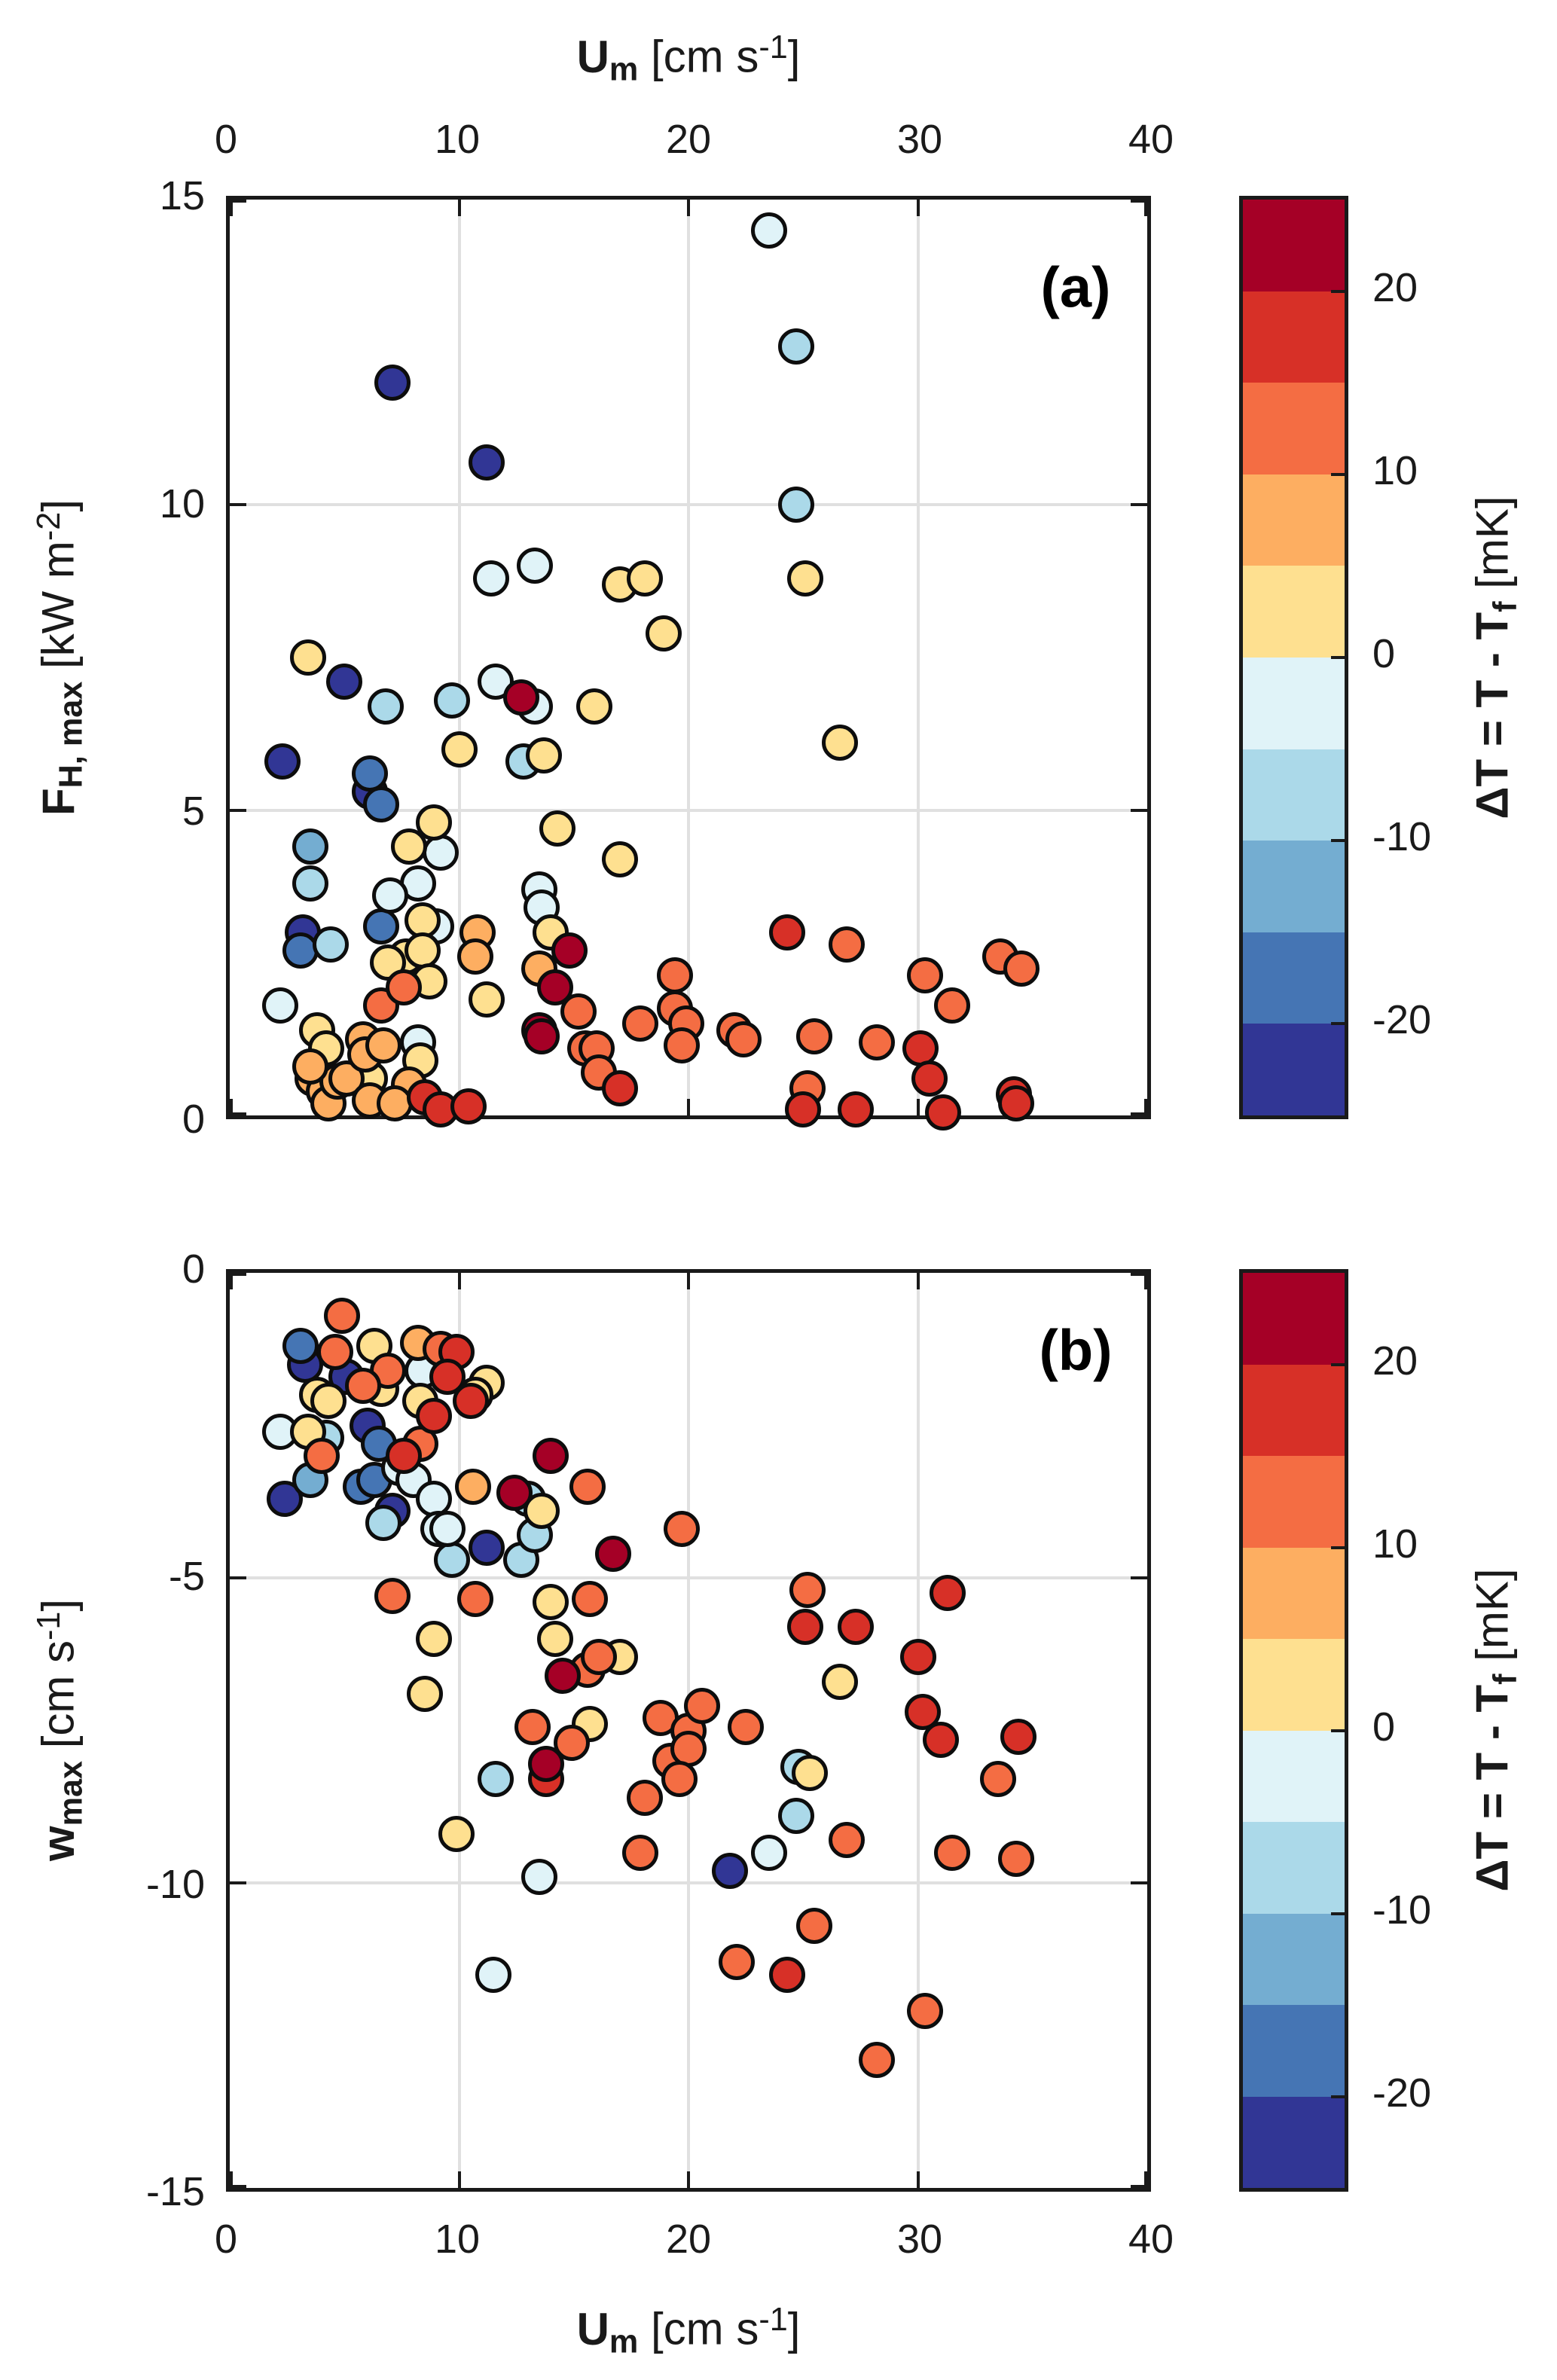 This screenshot has width=1557, height=2380. Describe the element at coordinates (920, 139) in the screenshot. I see `x-tick-label: 30` at that location.